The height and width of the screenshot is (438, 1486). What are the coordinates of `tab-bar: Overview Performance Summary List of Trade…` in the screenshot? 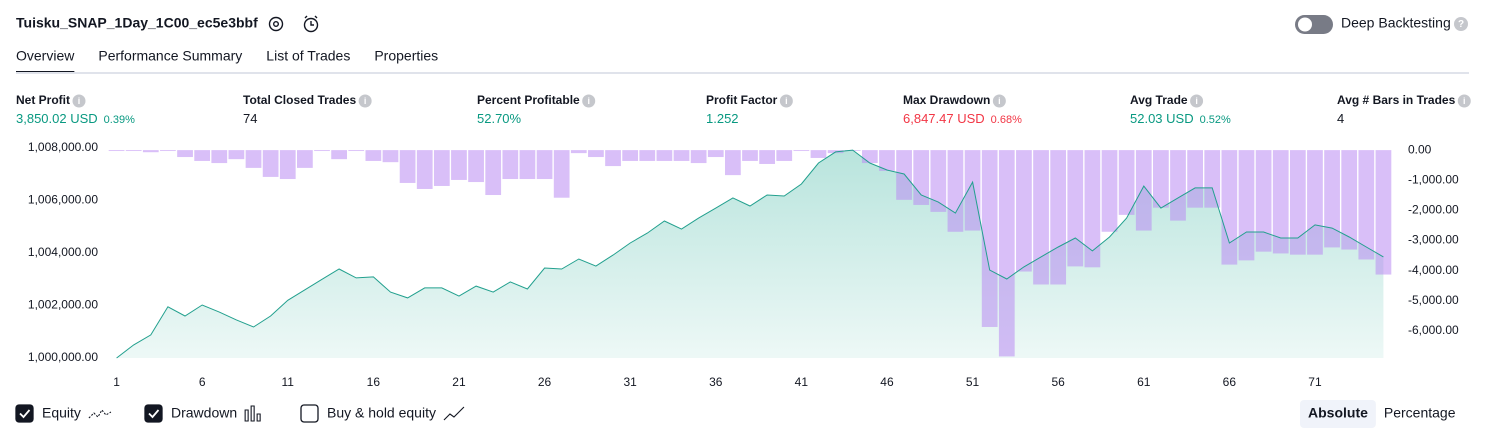 It's located at (227, 61).